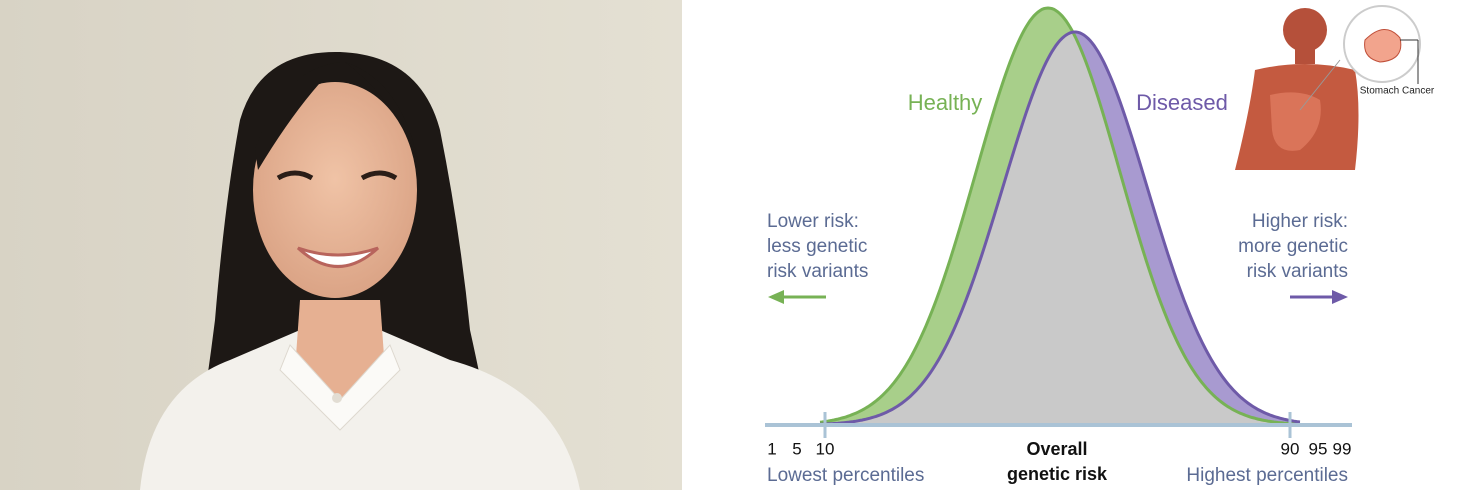 Image resolution: width=1484 pixels, height=490 pixels. Describe the element at coordinates (1057, 474) in the screenshot. I see `axis-title: genetic risk` at that location.